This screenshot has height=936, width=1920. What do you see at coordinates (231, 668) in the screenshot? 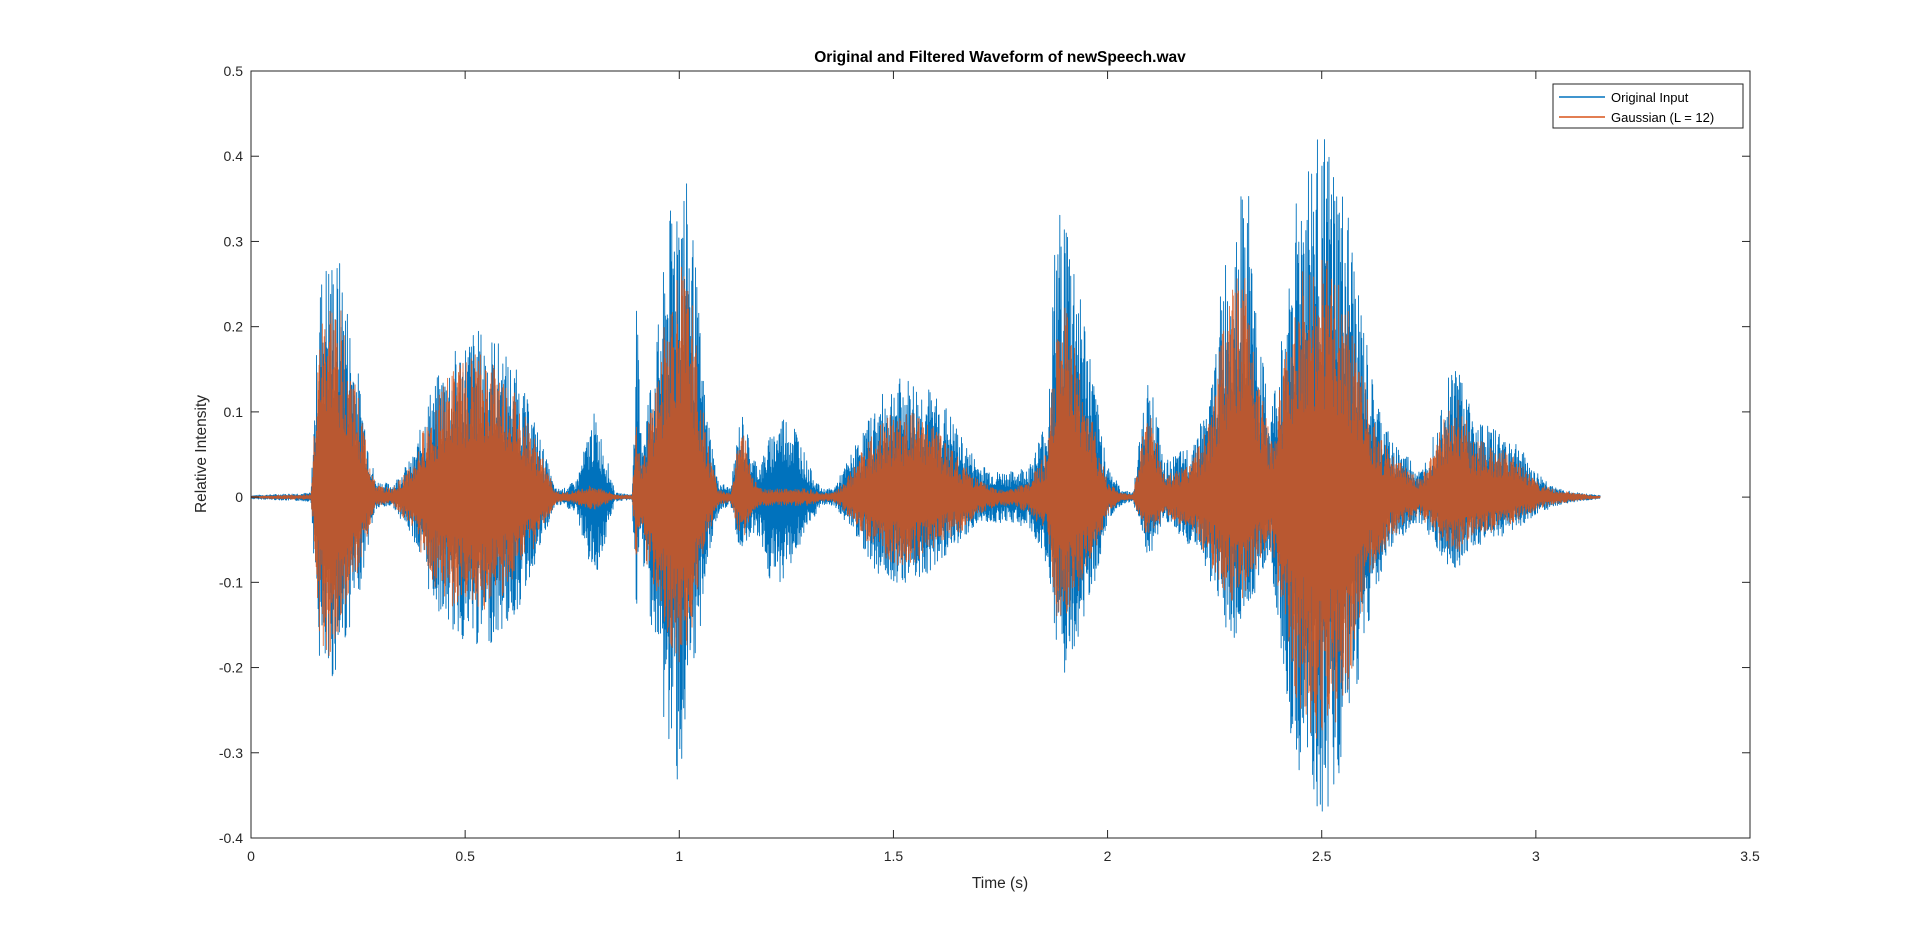
I see `y-tick-label: -0.2` at bounding box center [231, 668].